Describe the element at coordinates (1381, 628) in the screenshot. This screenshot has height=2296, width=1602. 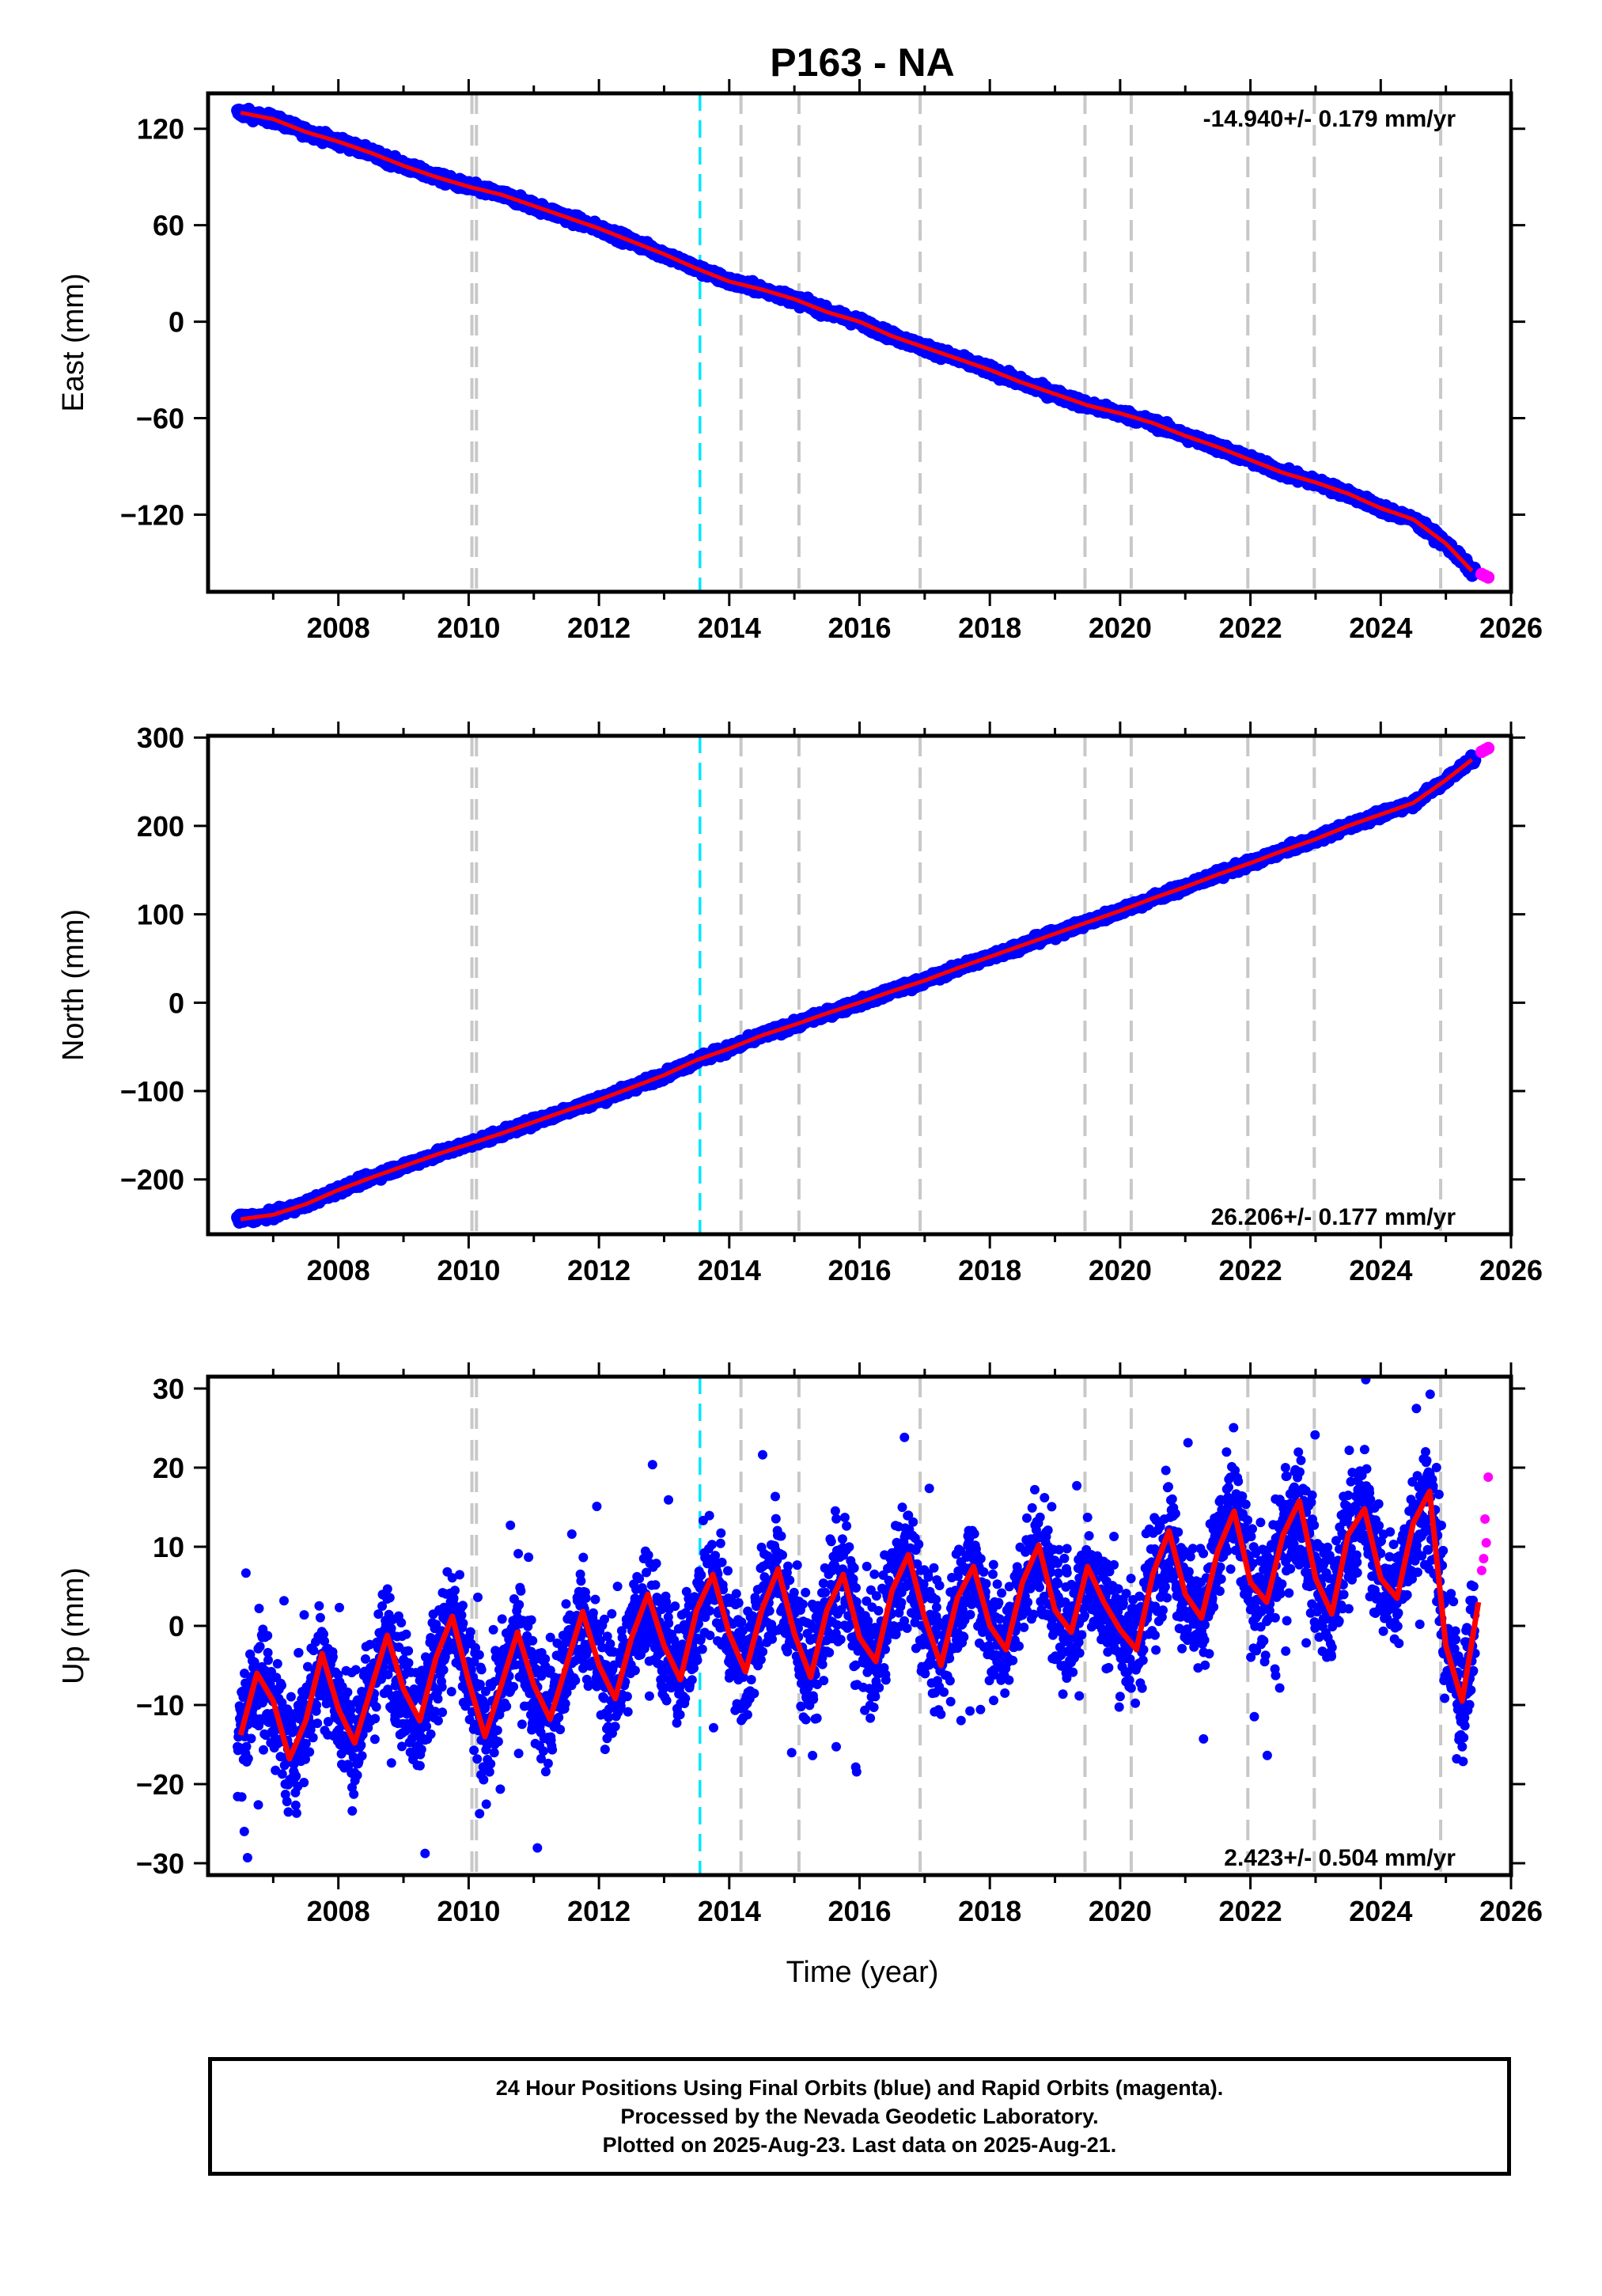
I see `x-tick-label: 2024` at that location.